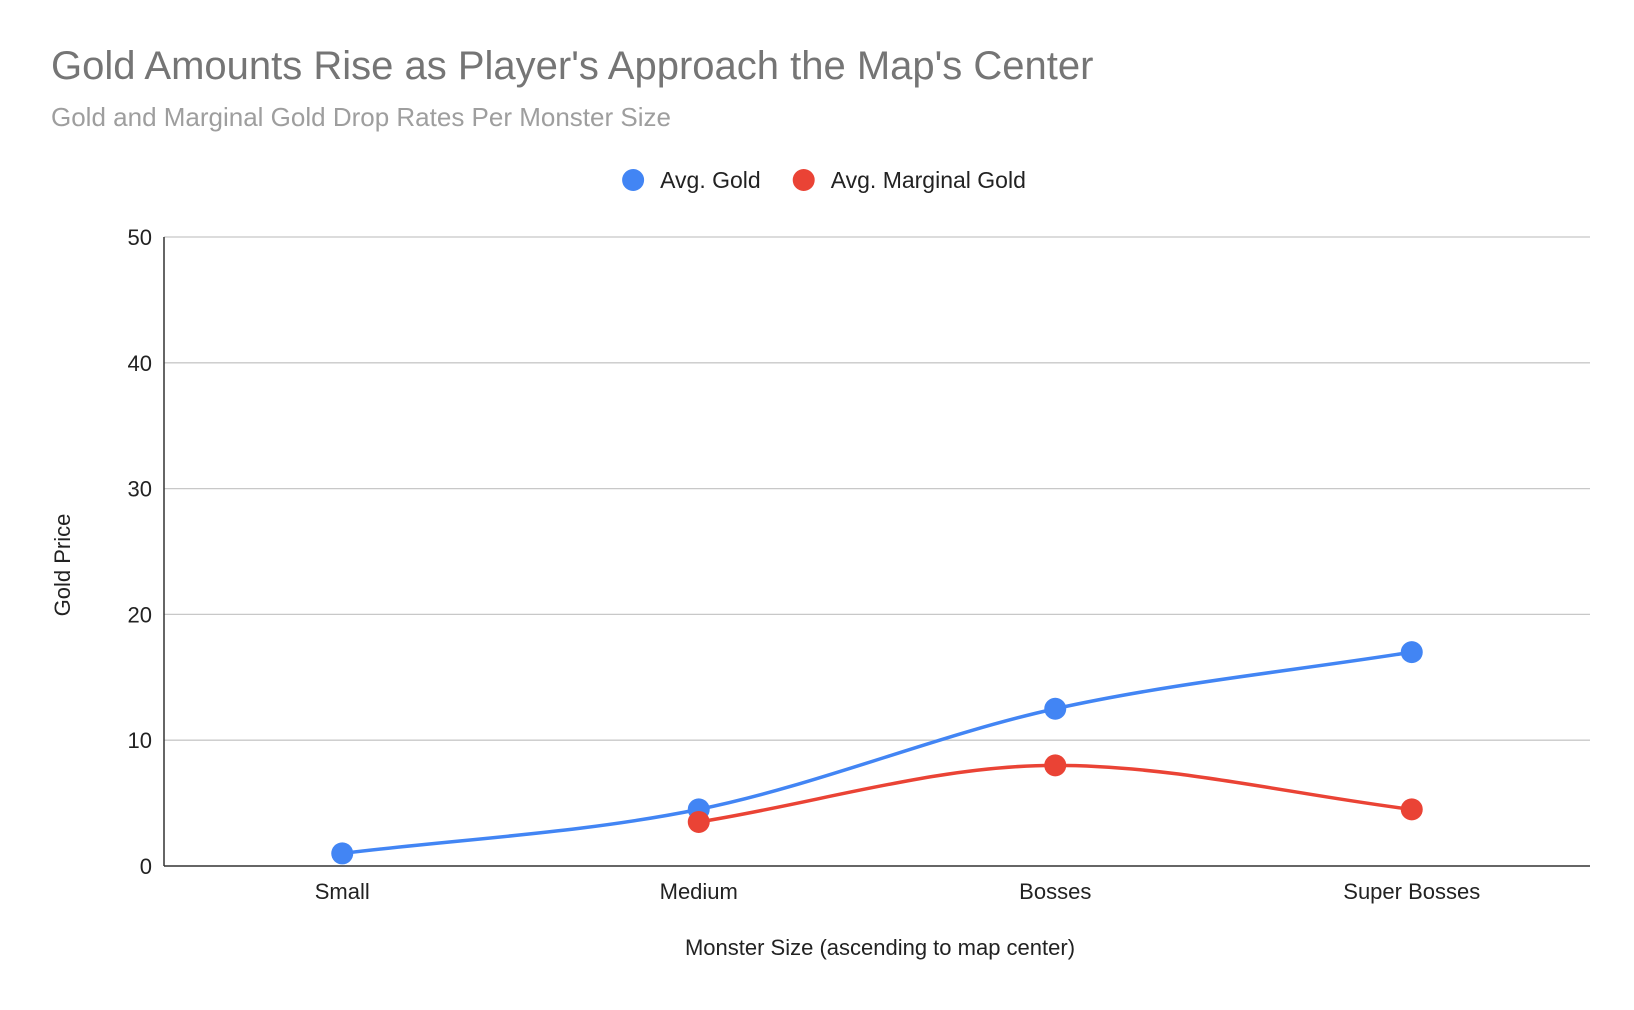 This screenshot has width=1634, height=1010. What do you see at coordinates (710, 180) in the screenshot?
I see `legend-label: Avg. Gold` at bounding box center [710, 180].